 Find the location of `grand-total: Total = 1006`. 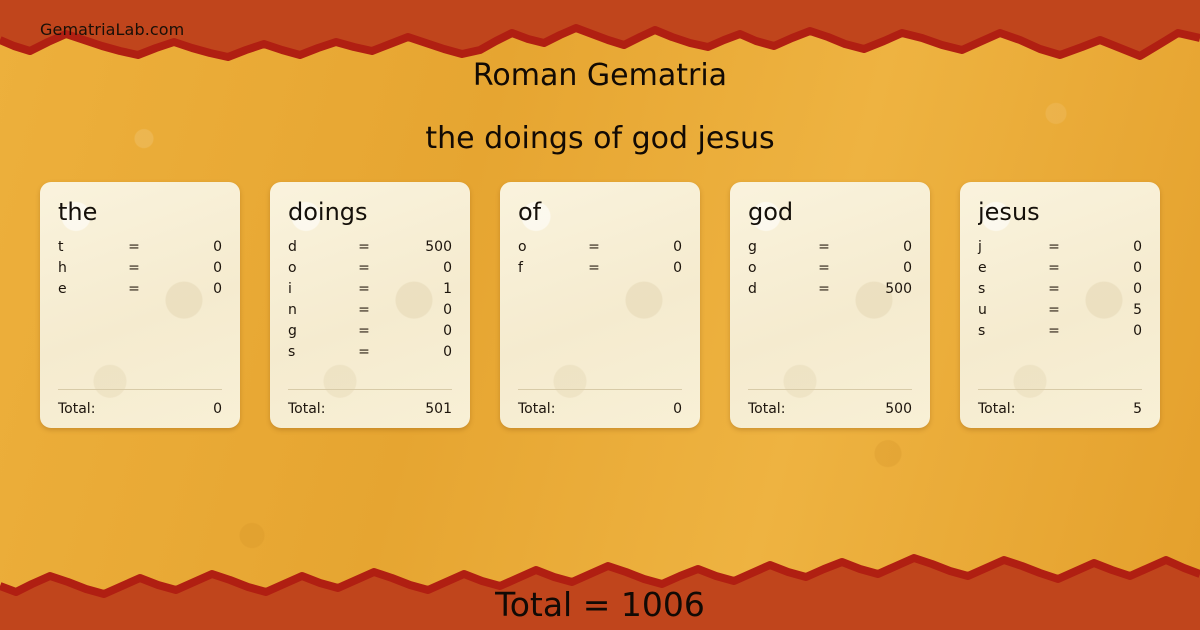

grand-total: Total = 1006 is located at coordinates (600, 604).